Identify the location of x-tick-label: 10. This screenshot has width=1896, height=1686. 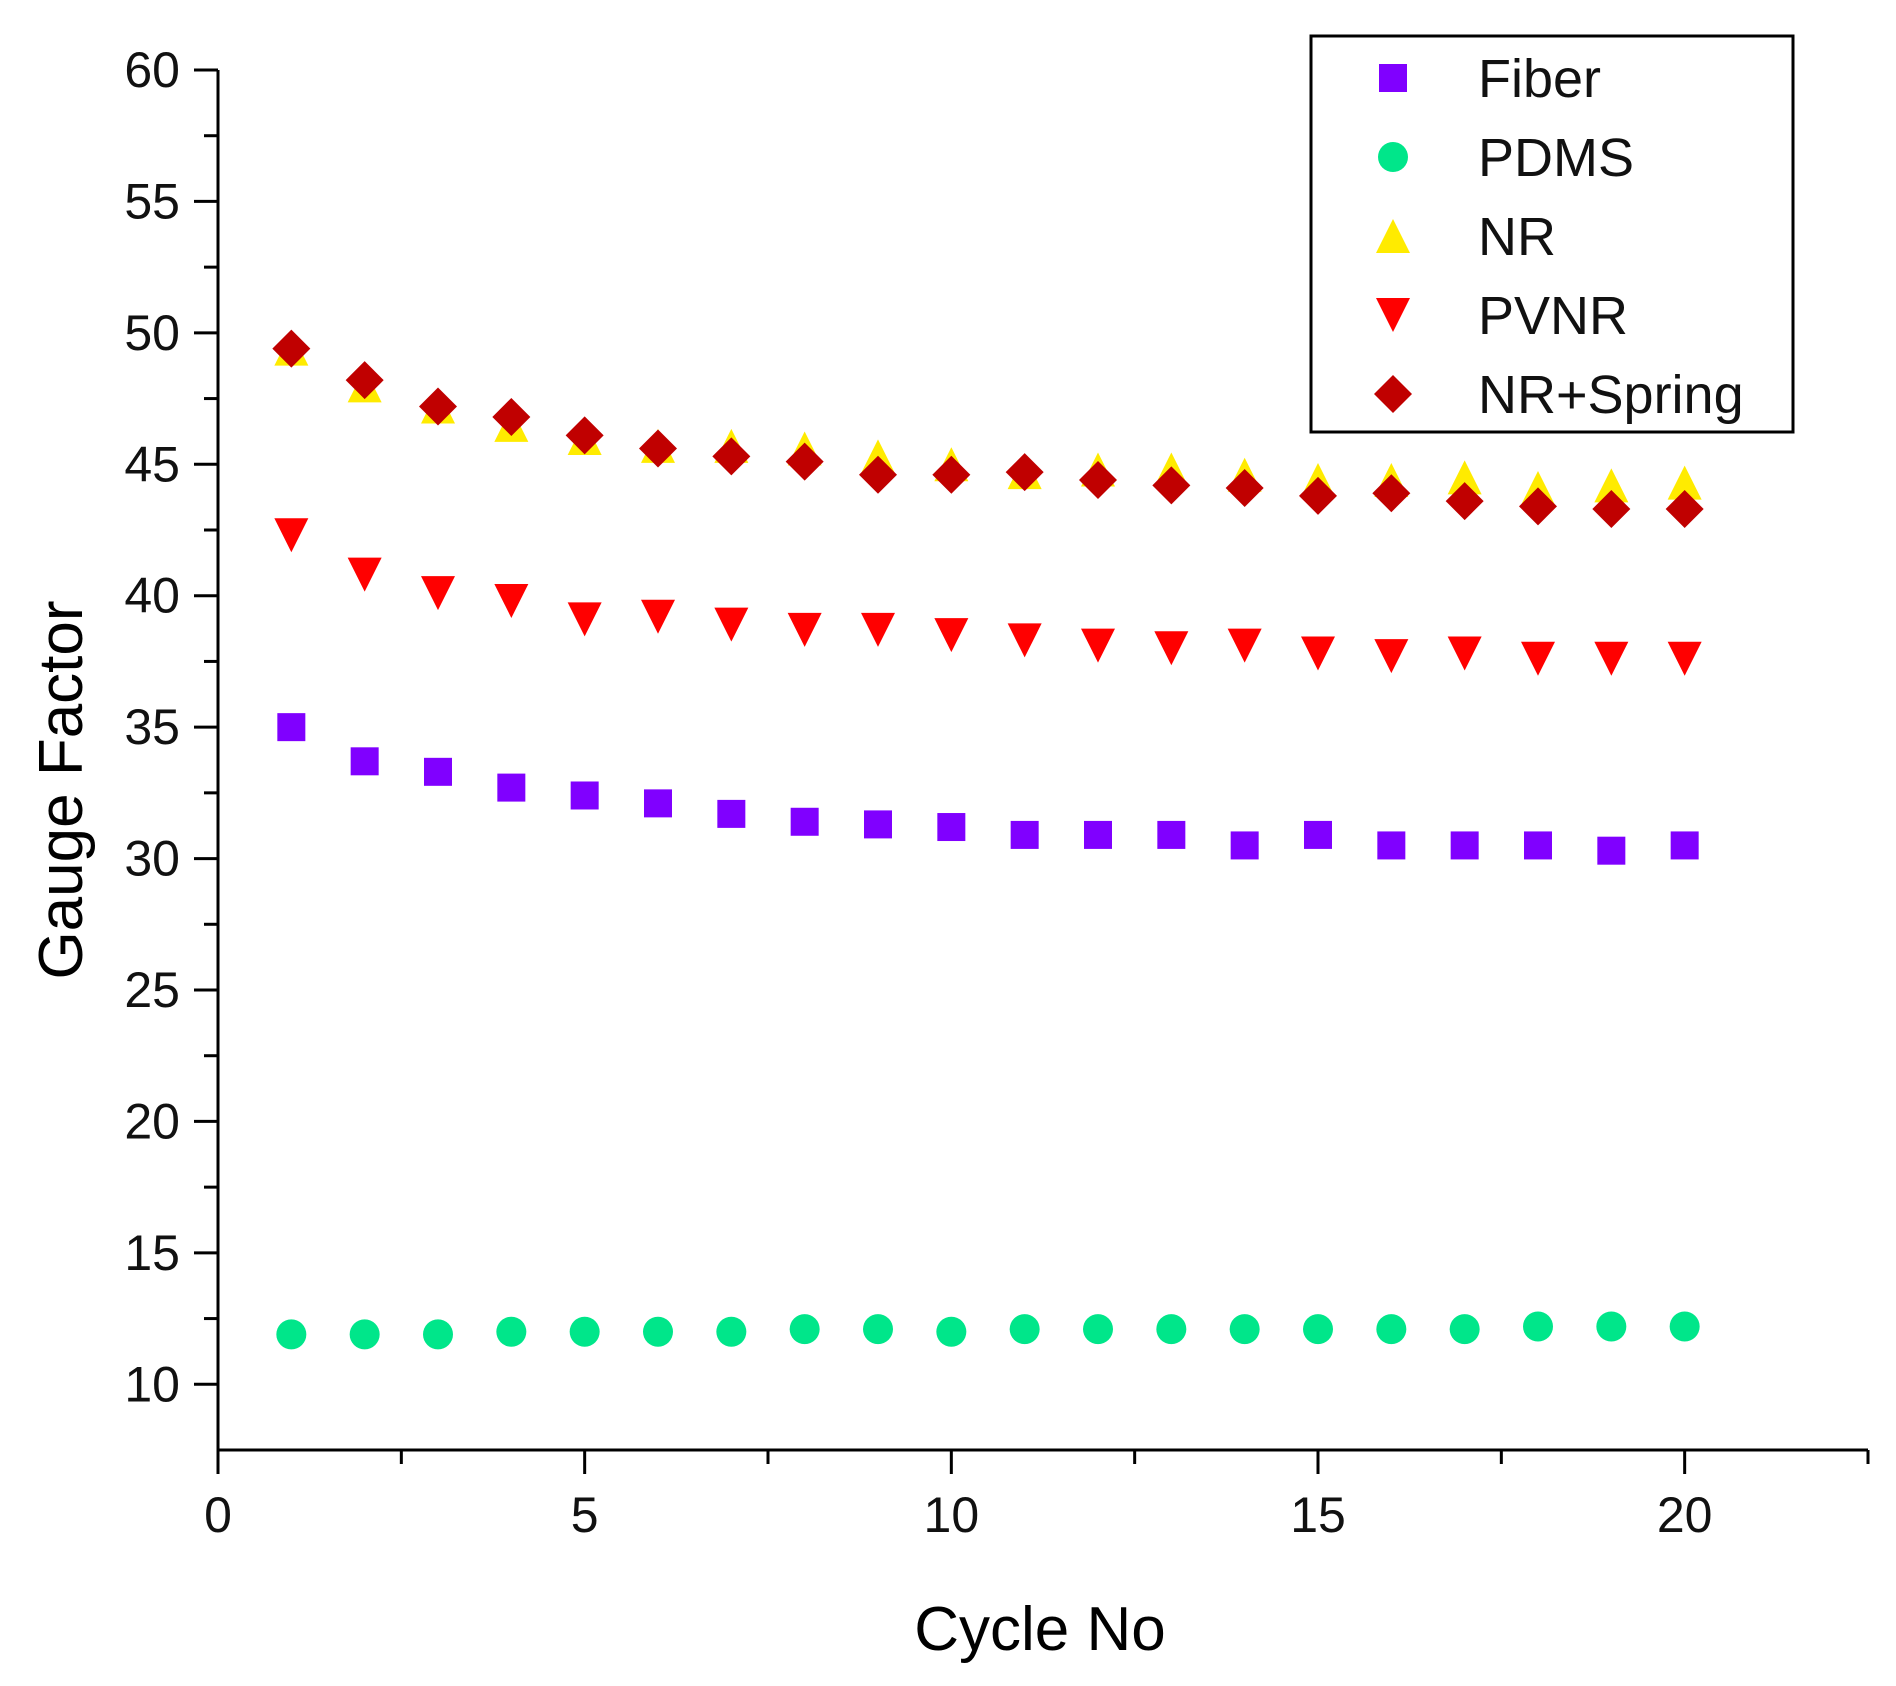
(952, 1515).